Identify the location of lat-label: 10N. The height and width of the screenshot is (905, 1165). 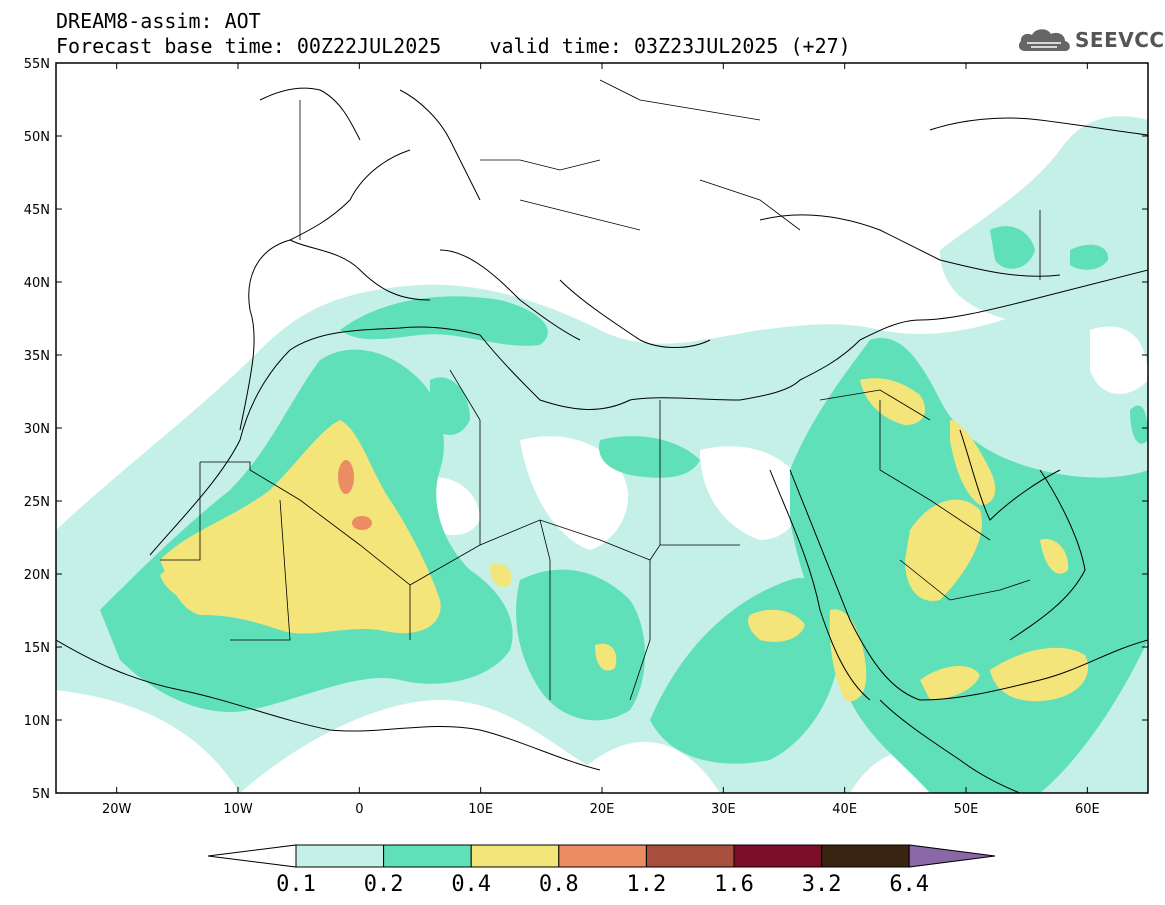
(37, 721).